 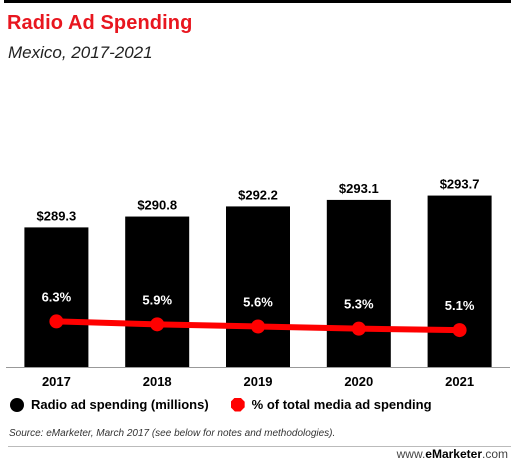 I want to click on line-value-label: 6.3%, so click(x=57, y=296).